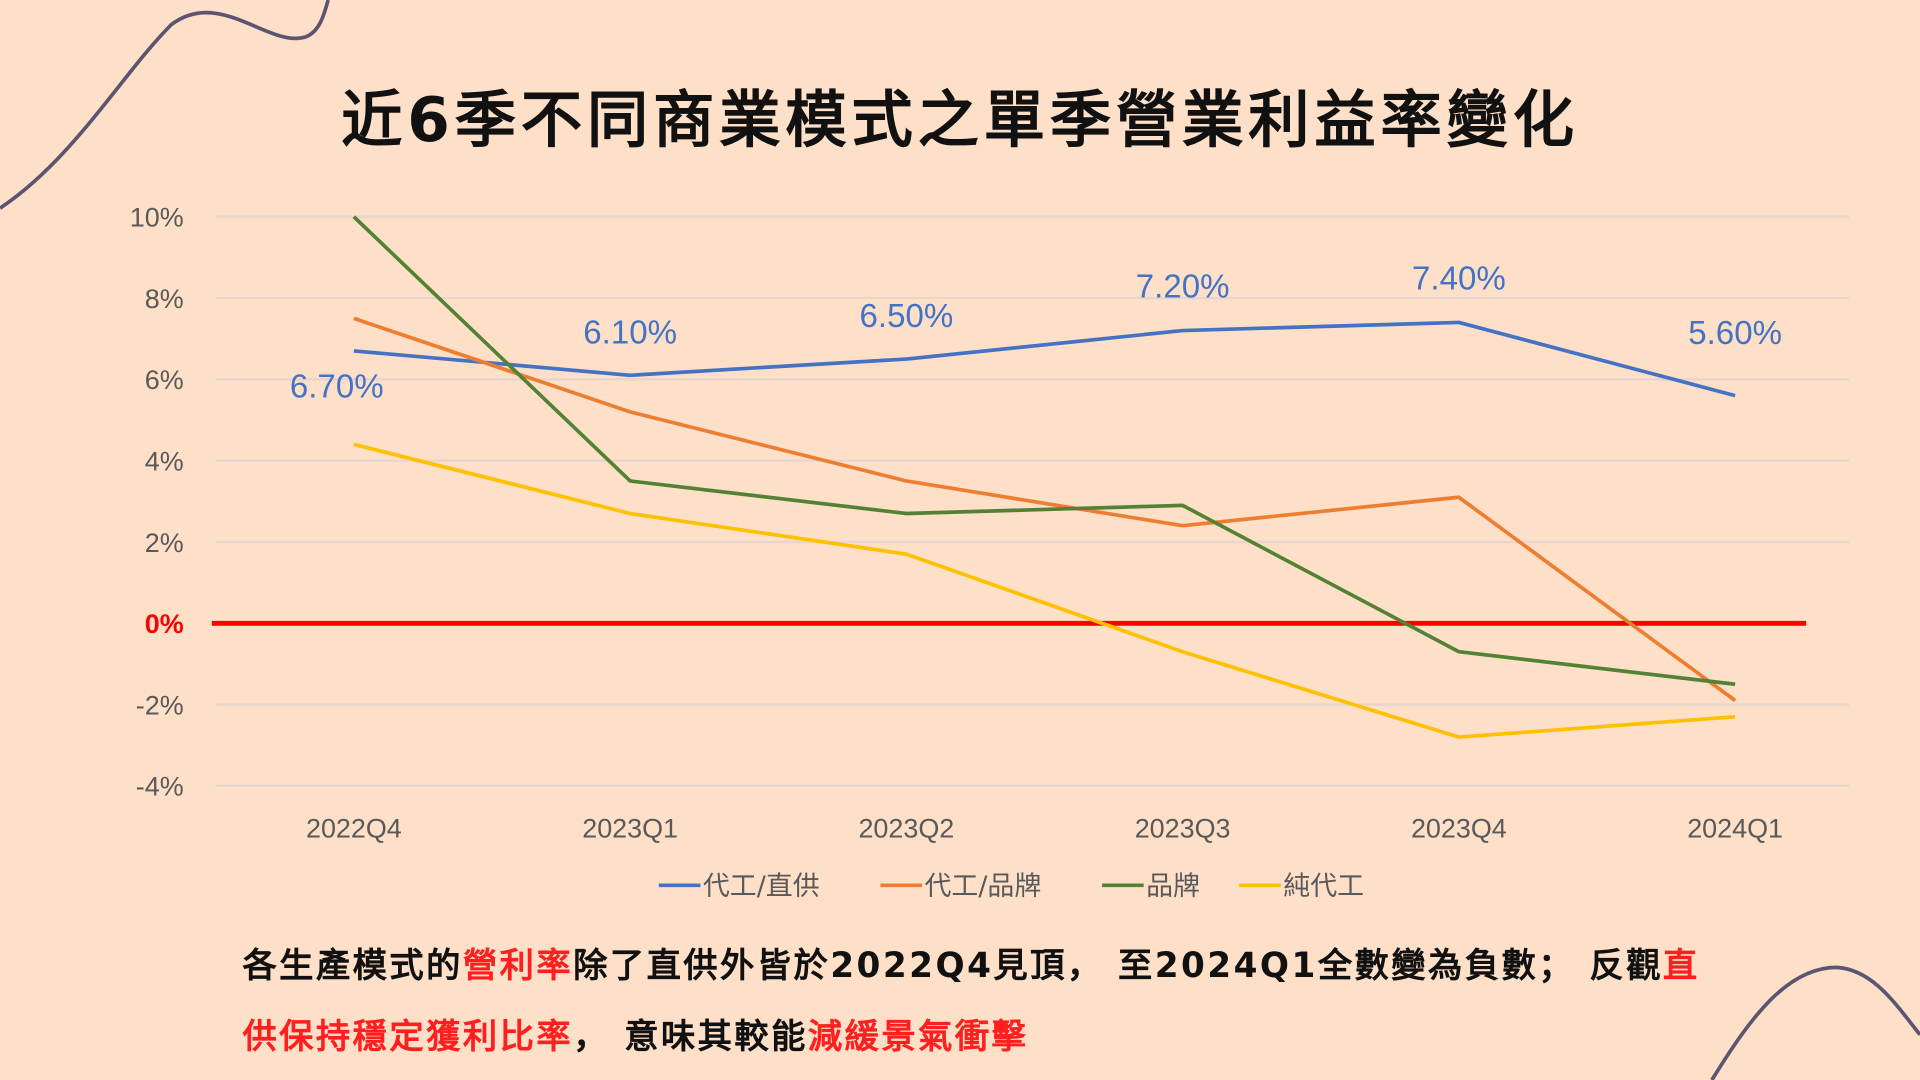 Image resolution: width=1920 pixels, height=1080 pixels. What do you see at coordinates (971, 1001) in the screenshot?
I see `caption-highlight: 直供保持穩定獲利比率` at bounding box center [971, 1001].